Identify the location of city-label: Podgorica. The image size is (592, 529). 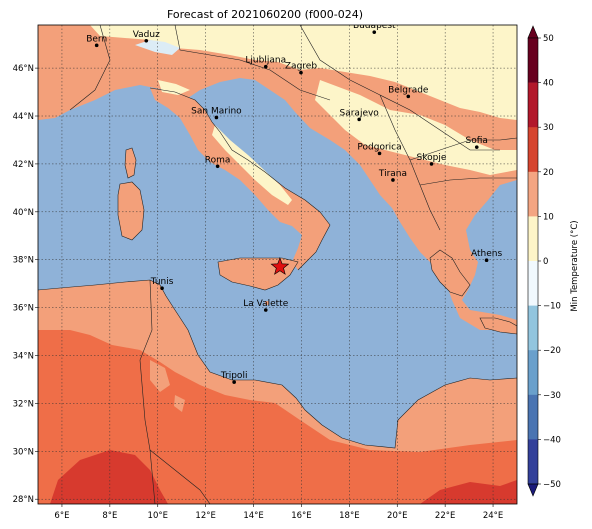
(379, 147).